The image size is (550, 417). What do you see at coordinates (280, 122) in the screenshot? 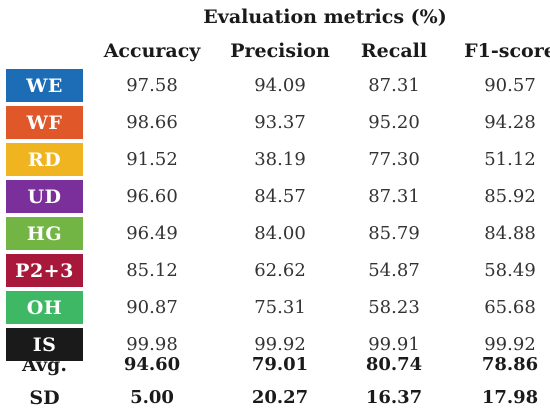
I see `precision-cell: 93.37` at bounding box center [280, 122].